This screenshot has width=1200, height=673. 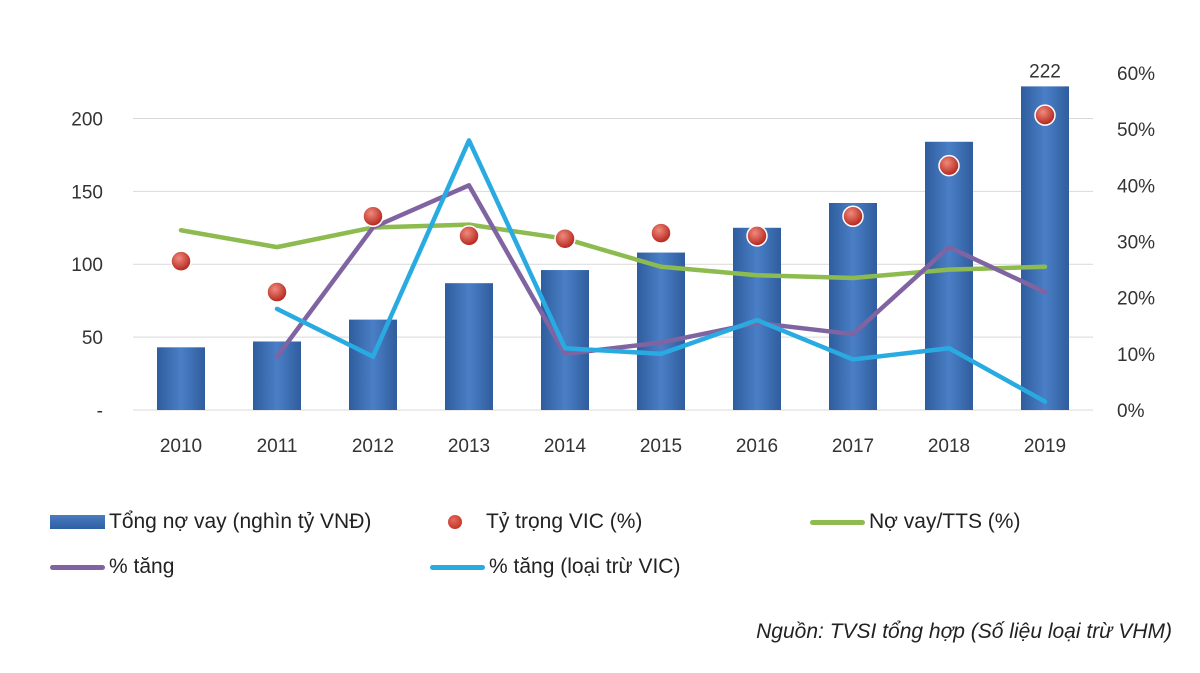 I want to click on y-right-tick-label: 0%, so click(x=1131, y=411).